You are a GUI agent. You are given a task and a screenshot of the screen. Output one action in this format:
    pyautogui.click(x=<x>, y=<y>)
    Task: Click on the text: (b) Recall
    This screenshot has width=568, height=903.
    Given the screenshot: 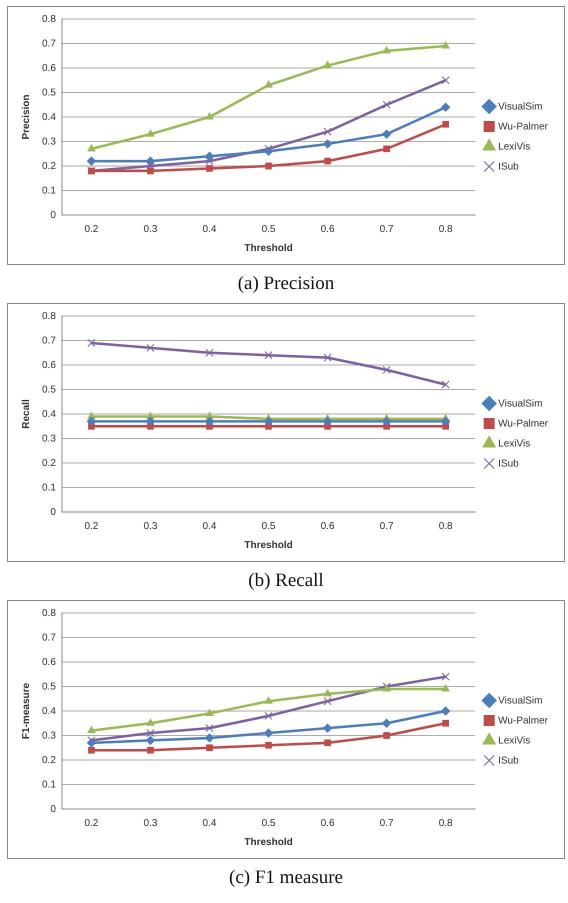 What is the action you would take?
    pyautogui.click(x=286, y=581)
    